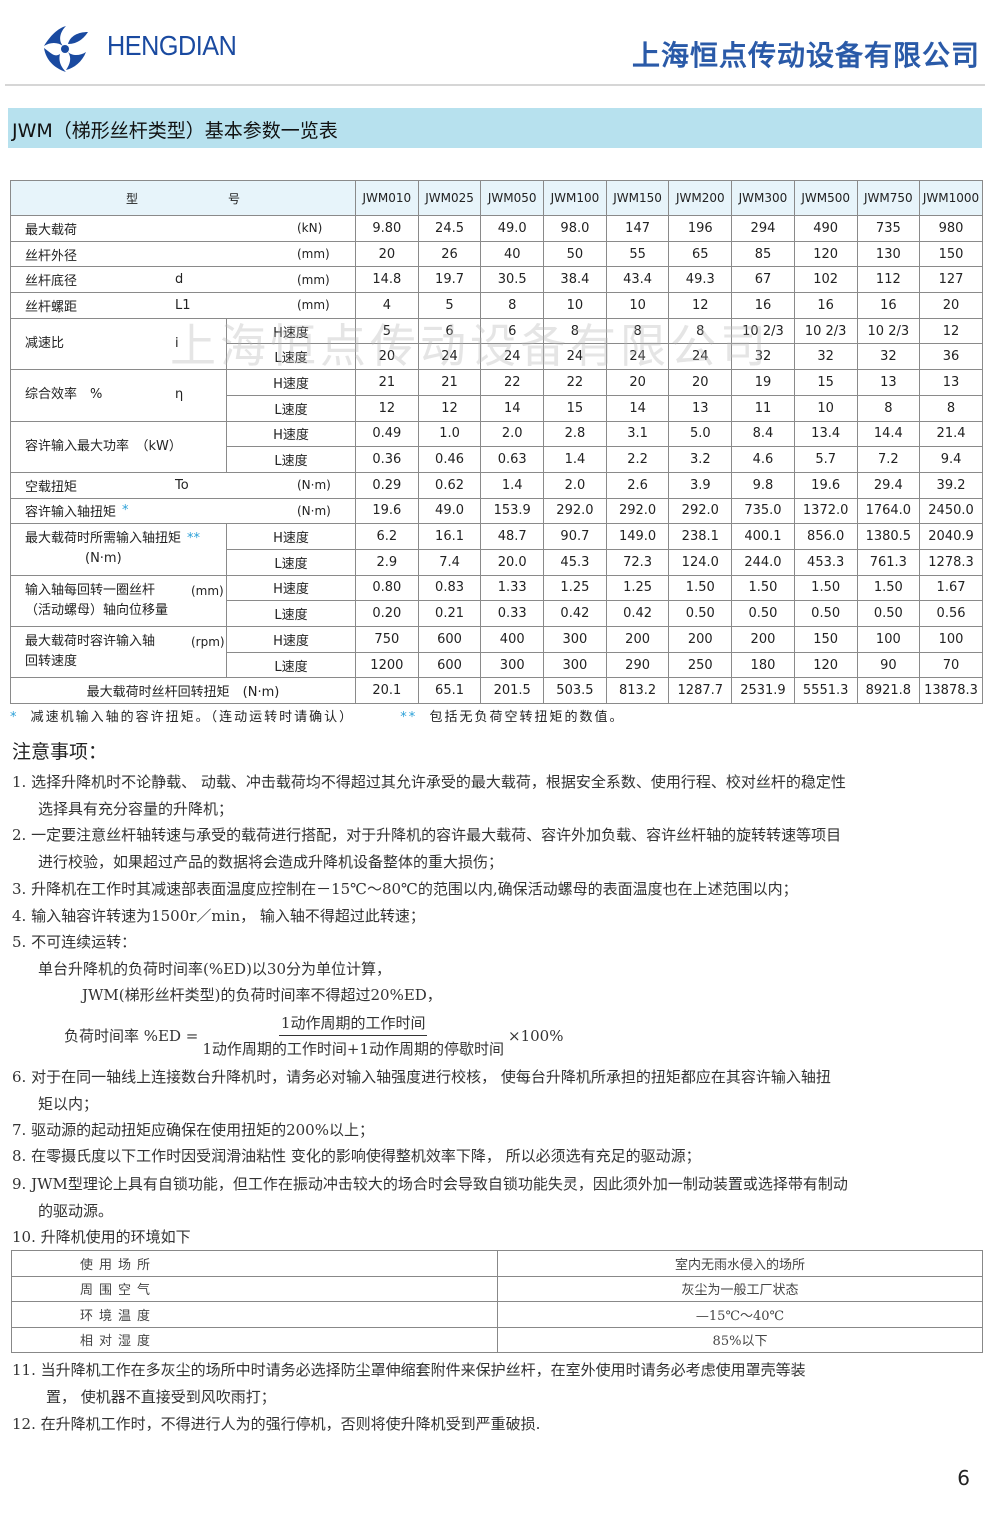 The height and width of the screenshot is (1513, 990). I want to click on value-cell: 200, so click(700, 639).